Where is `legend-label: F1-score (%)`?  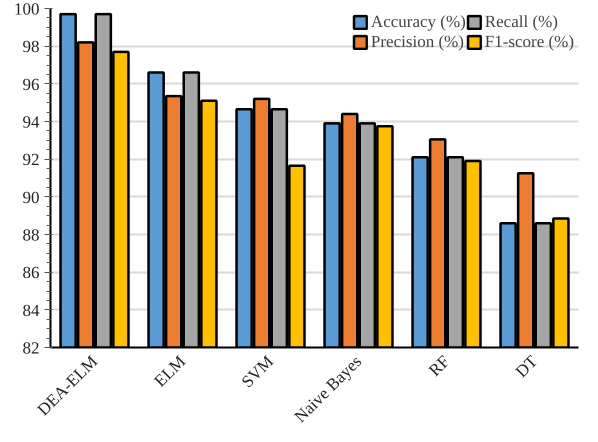 legend-label: F1-score (%) is located at coordinates (529, 42).